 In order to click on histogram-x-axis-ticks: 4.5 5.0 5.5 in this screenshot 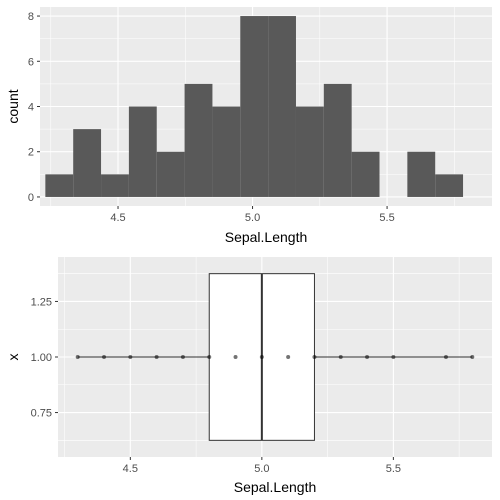, I will do `click(252, 215)`.